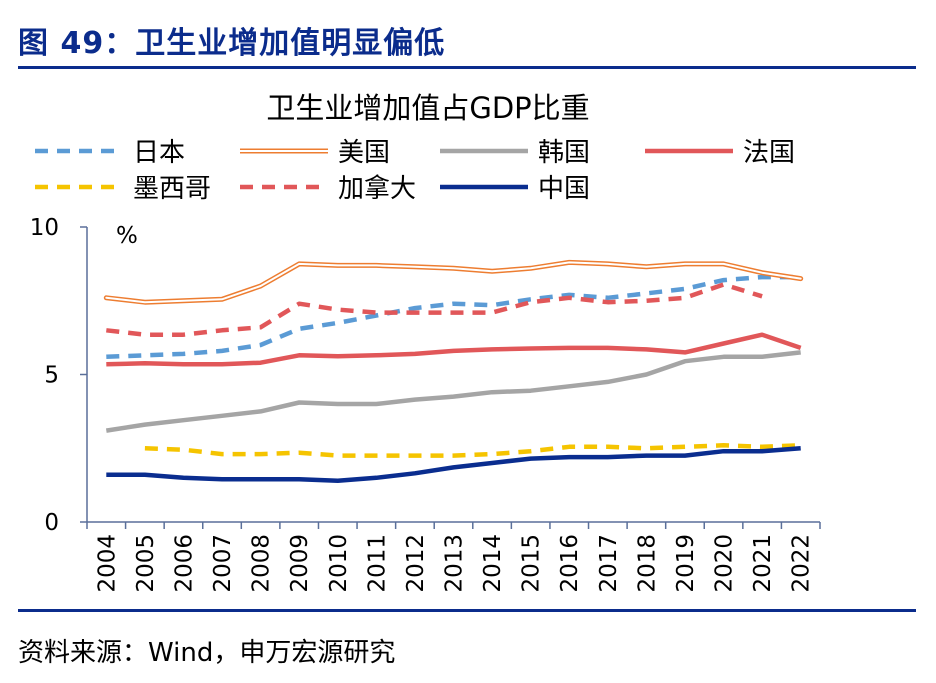 The height and width of the screenshot is (683, 936). What do you see at coordinates (769, 153) in the screenshot?
I see `legend-label: 法国` at bounding box center [769, 153].